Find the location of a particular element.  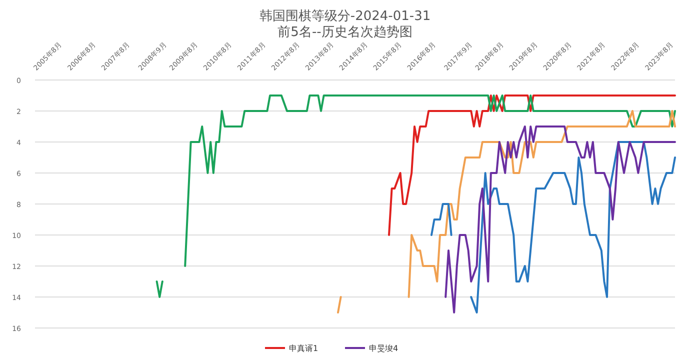

legend-label: 申真谞1 is located at coordinates (303, 348).